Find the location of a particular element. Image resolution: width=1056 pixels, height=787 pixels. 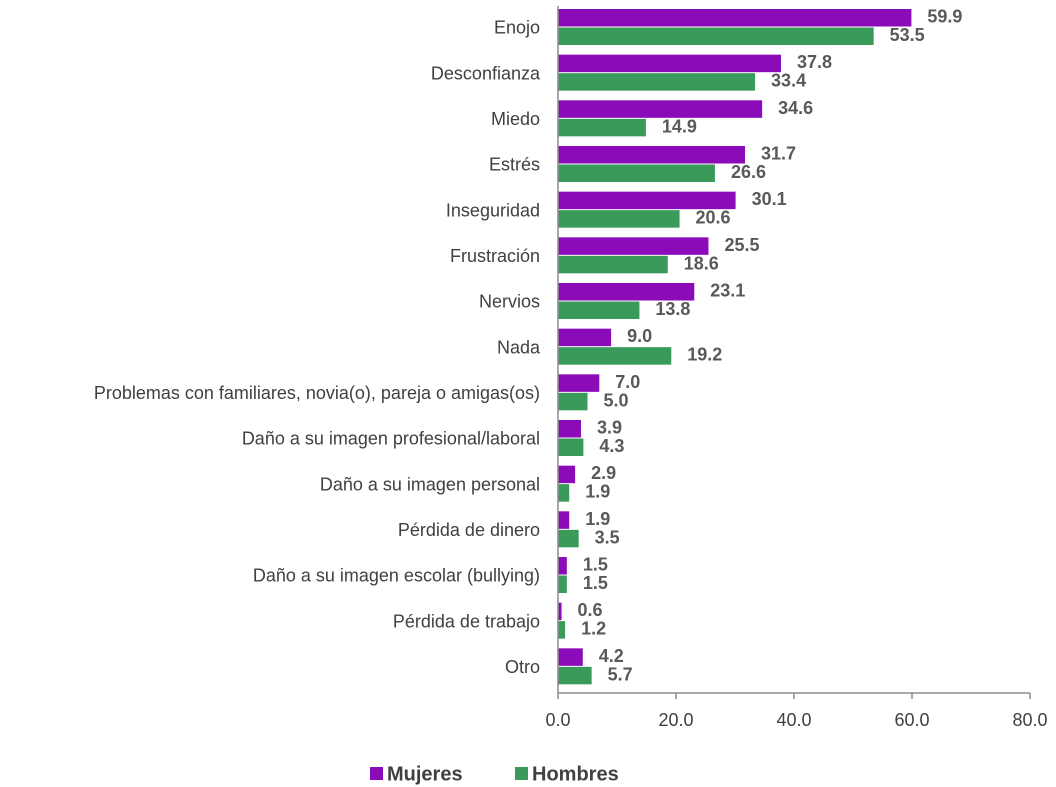

value-label: 3.9 is located at coordinates (609, 428).